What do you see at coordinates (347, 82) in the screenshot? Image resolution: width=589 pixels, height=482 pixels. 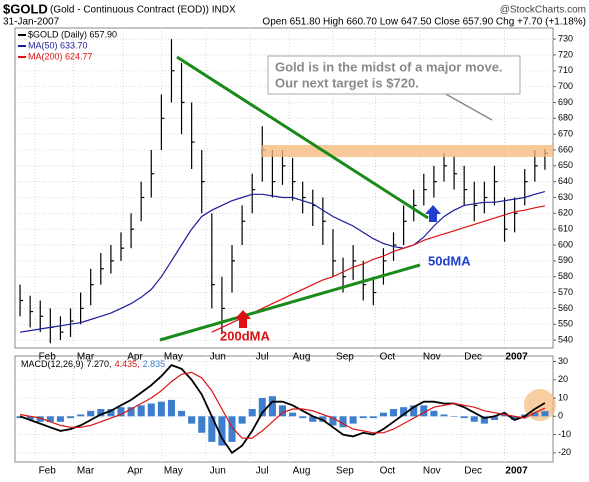 I see `annotation: Our next target is $720.` at bounding box center [347, 82].